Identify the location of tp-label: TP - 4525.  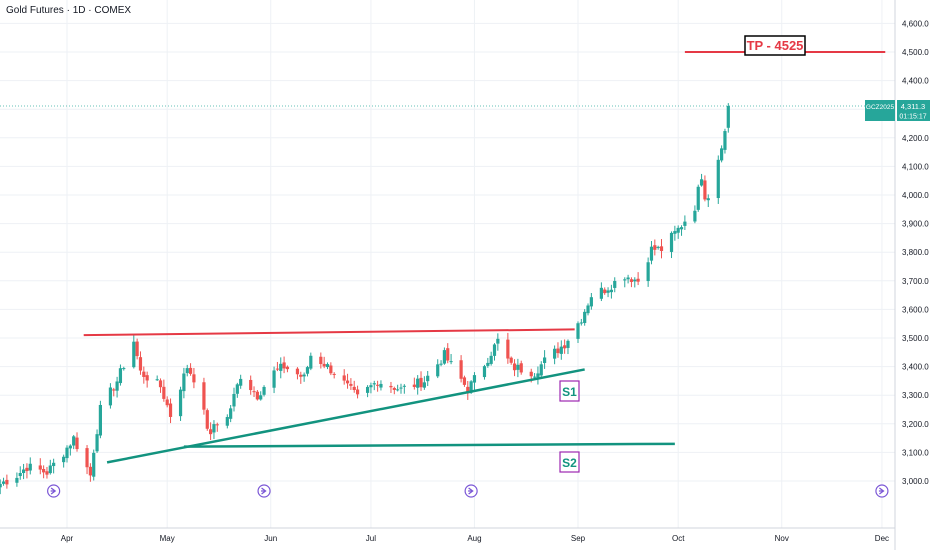
(775, 45).